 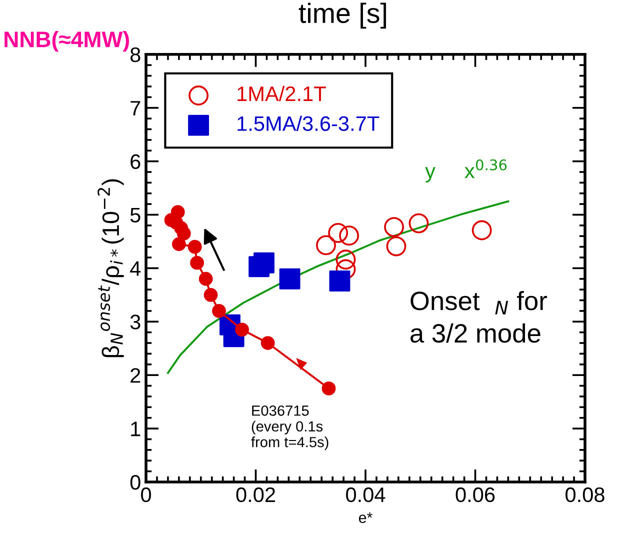 What do you see at coordinates (146, 494) in the screenshot?
I see `x-tick-label: 0` at bounding box center [146, 494].